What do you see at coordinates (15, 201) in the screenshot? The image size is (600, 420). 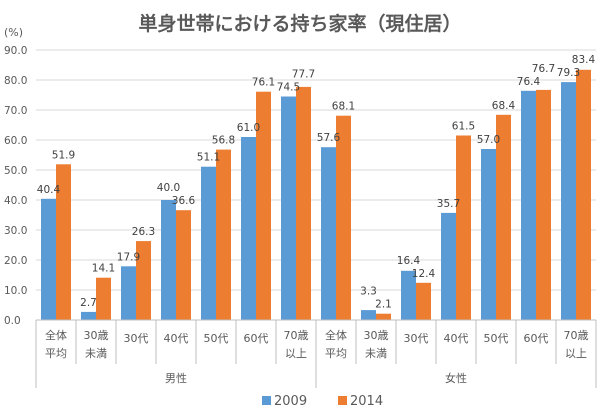 I see `y-tick-label: 40.0` at bounding box center [15, 201].